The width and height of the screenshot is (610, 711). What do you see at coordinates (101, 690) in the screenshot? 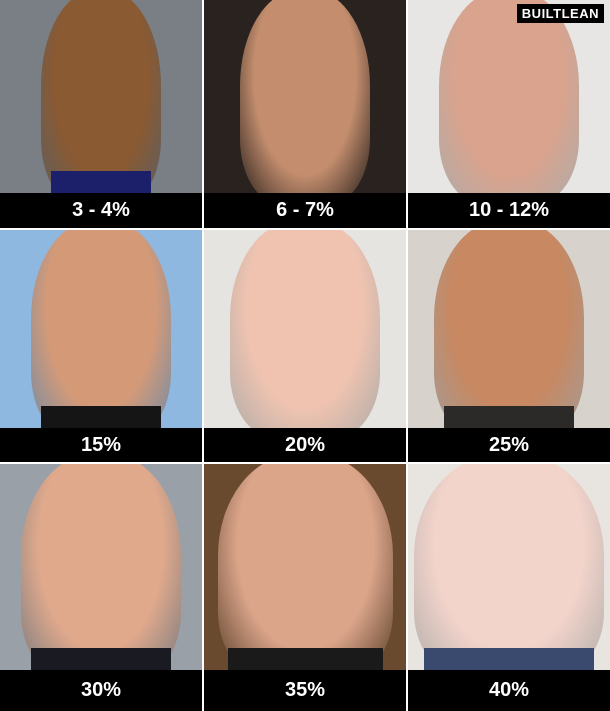
I see `body-fat-label: 30%` at bounding box center [101, 690].